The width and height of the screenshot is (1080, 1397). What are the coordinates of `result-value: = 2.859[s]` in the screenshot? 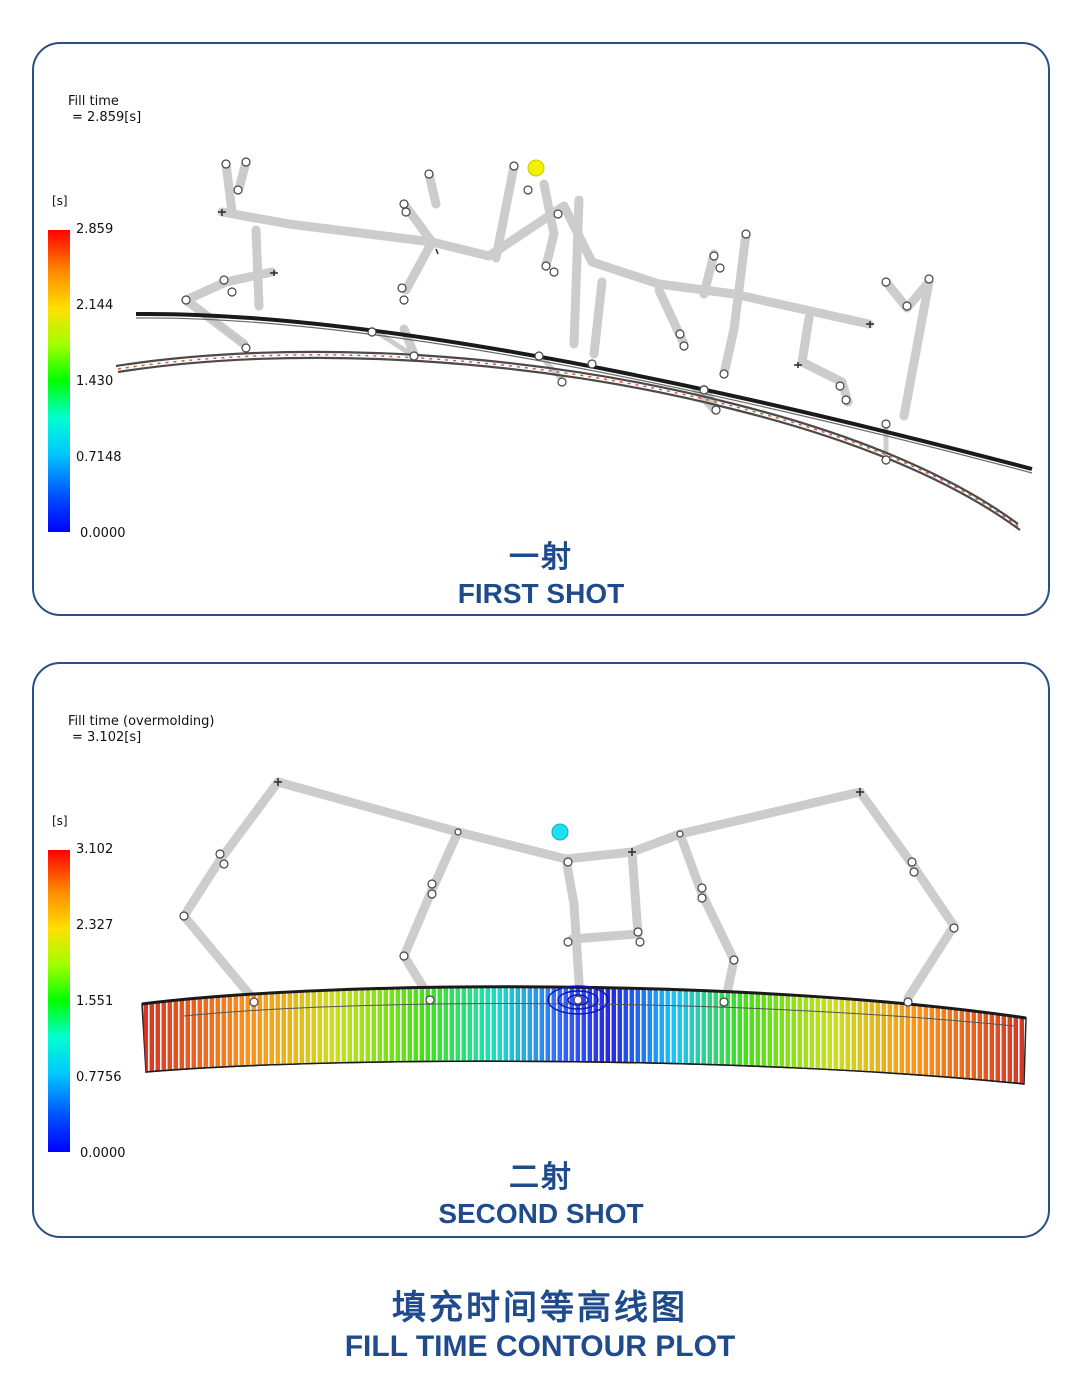 It's located at (107, 117).